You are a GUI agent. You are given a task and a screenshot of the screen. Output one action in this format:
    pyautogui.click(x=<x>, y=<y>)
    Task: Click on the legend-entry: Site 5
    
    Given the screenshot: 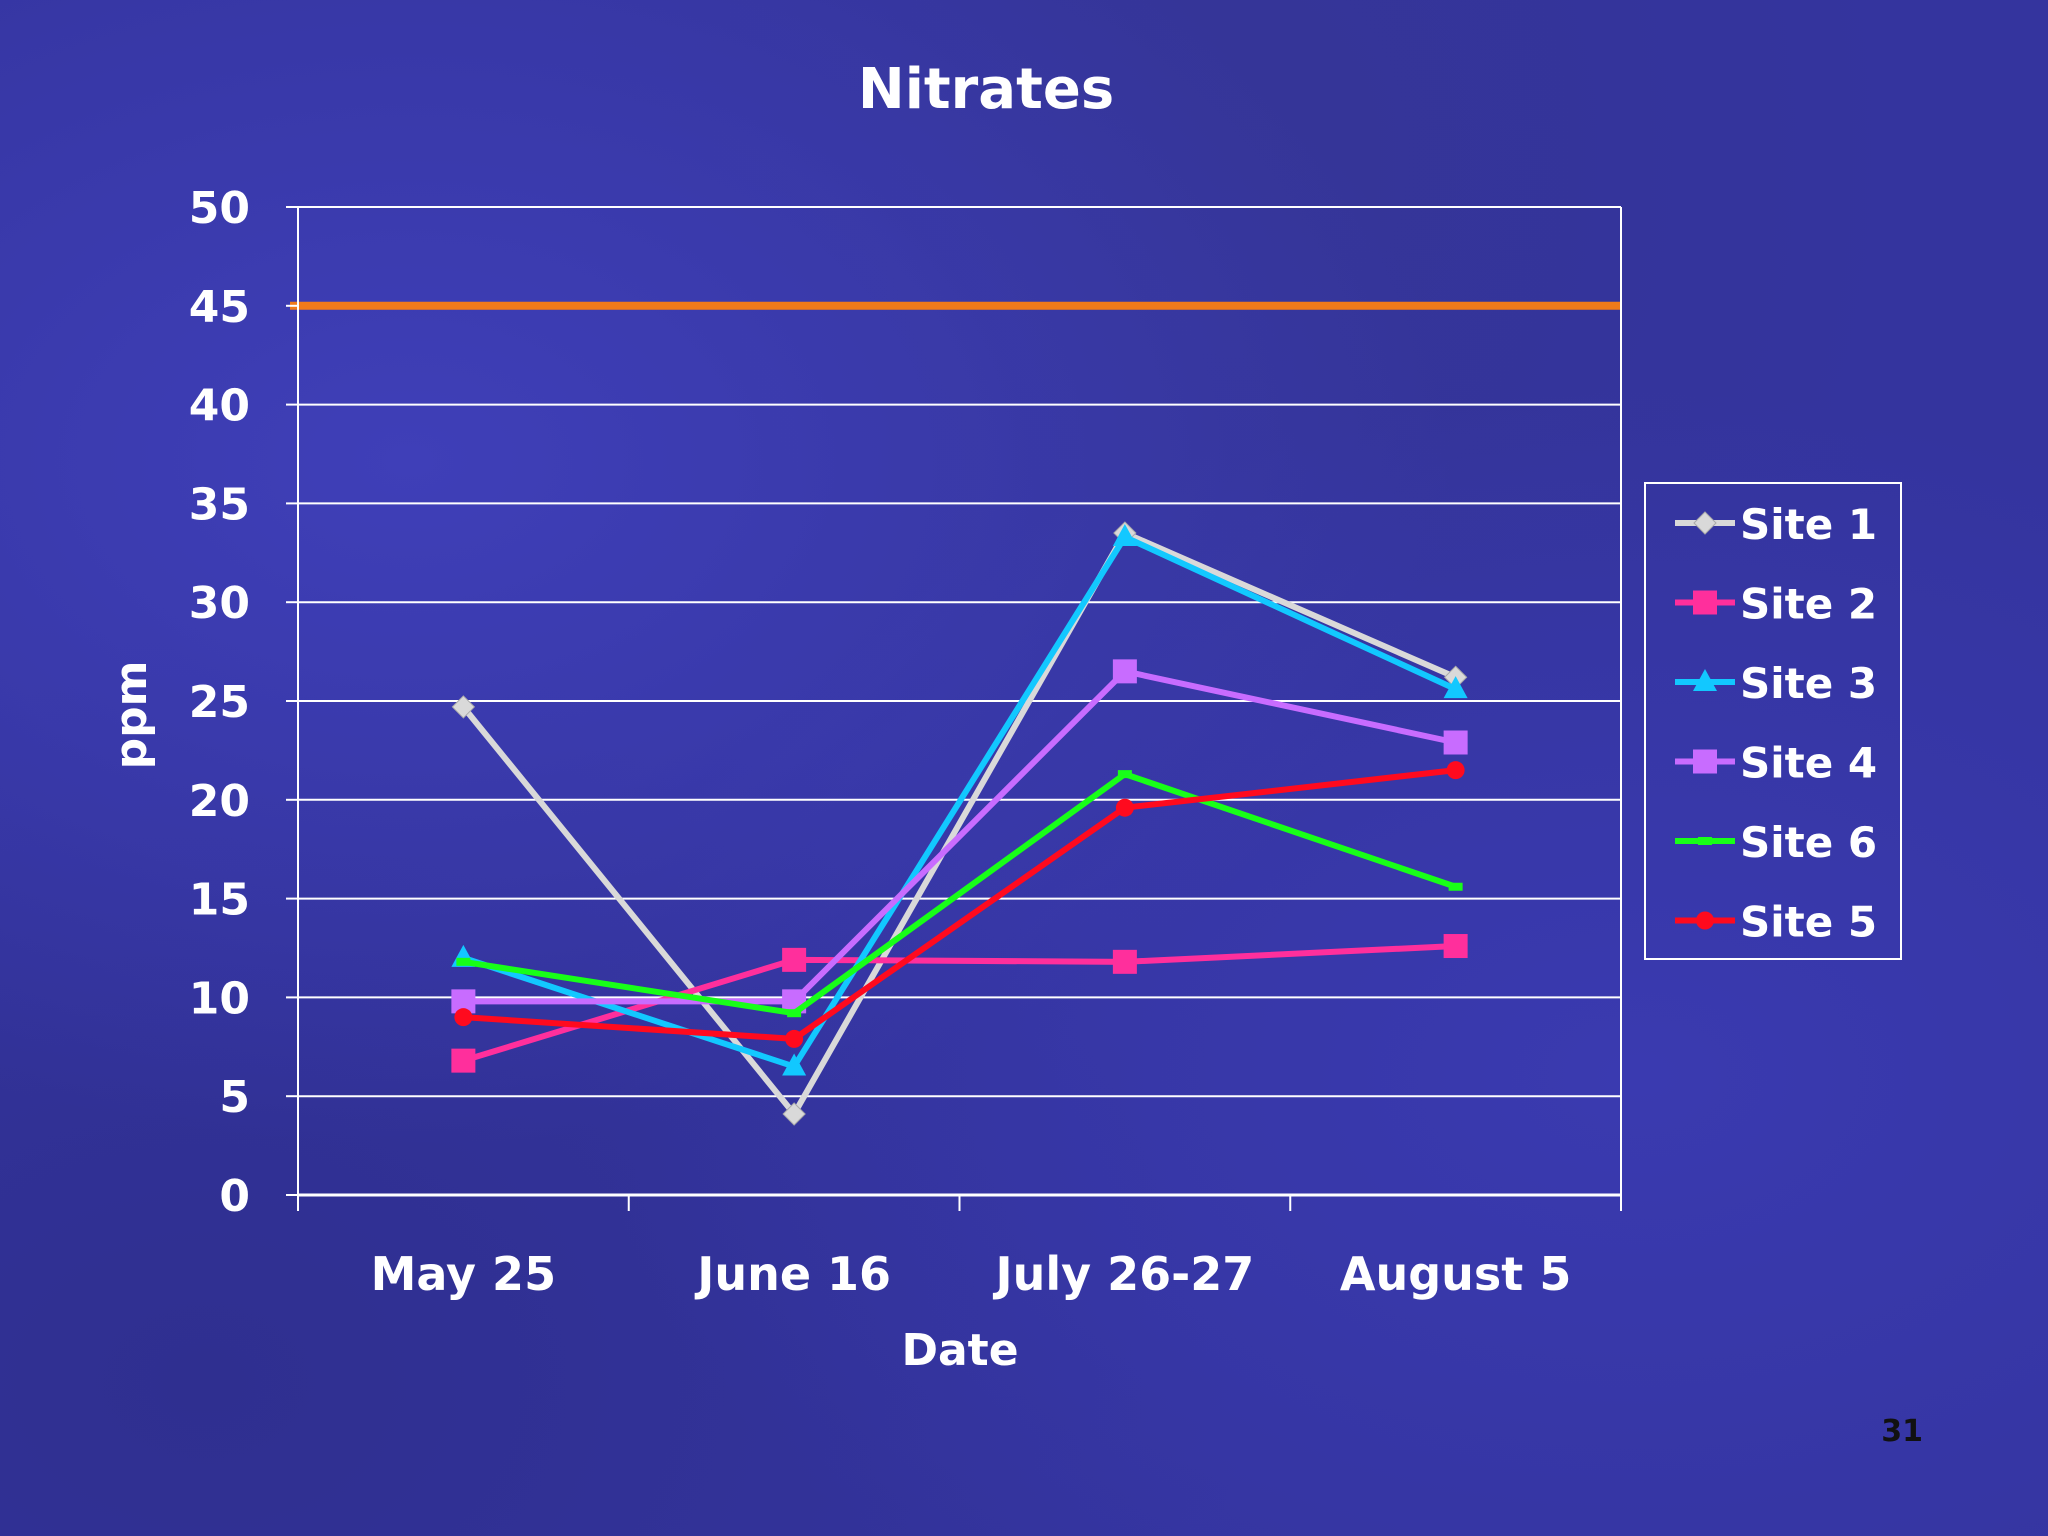 What is the action you would take?
    pyautogui.click(x=1776, y=922)
    